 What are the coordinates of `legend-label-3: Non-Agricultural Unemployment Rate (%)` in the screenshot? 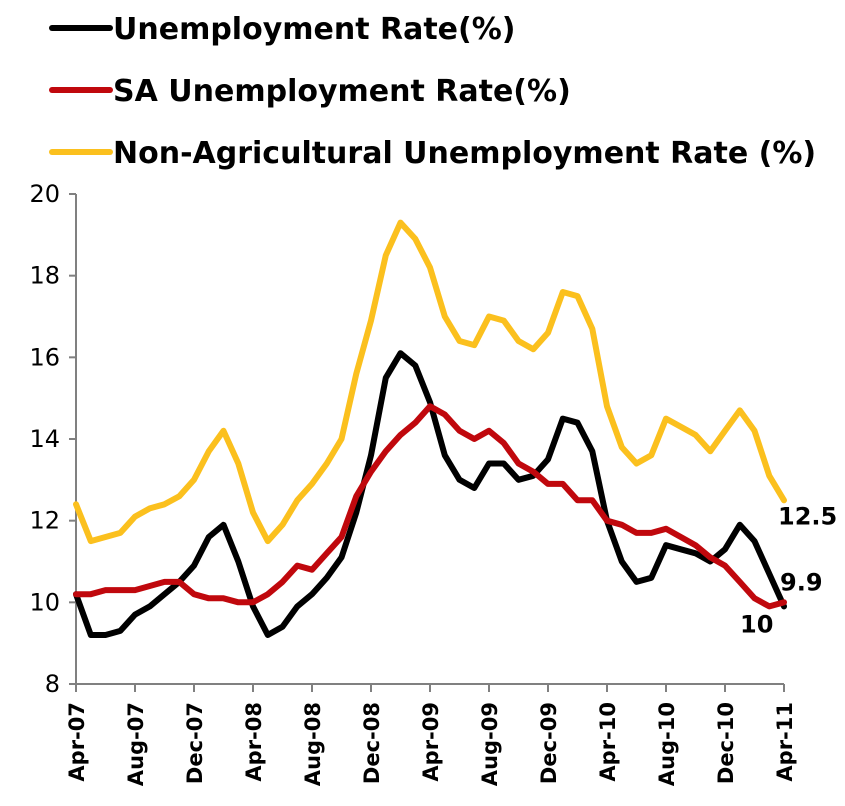 It's located at (464, 153).